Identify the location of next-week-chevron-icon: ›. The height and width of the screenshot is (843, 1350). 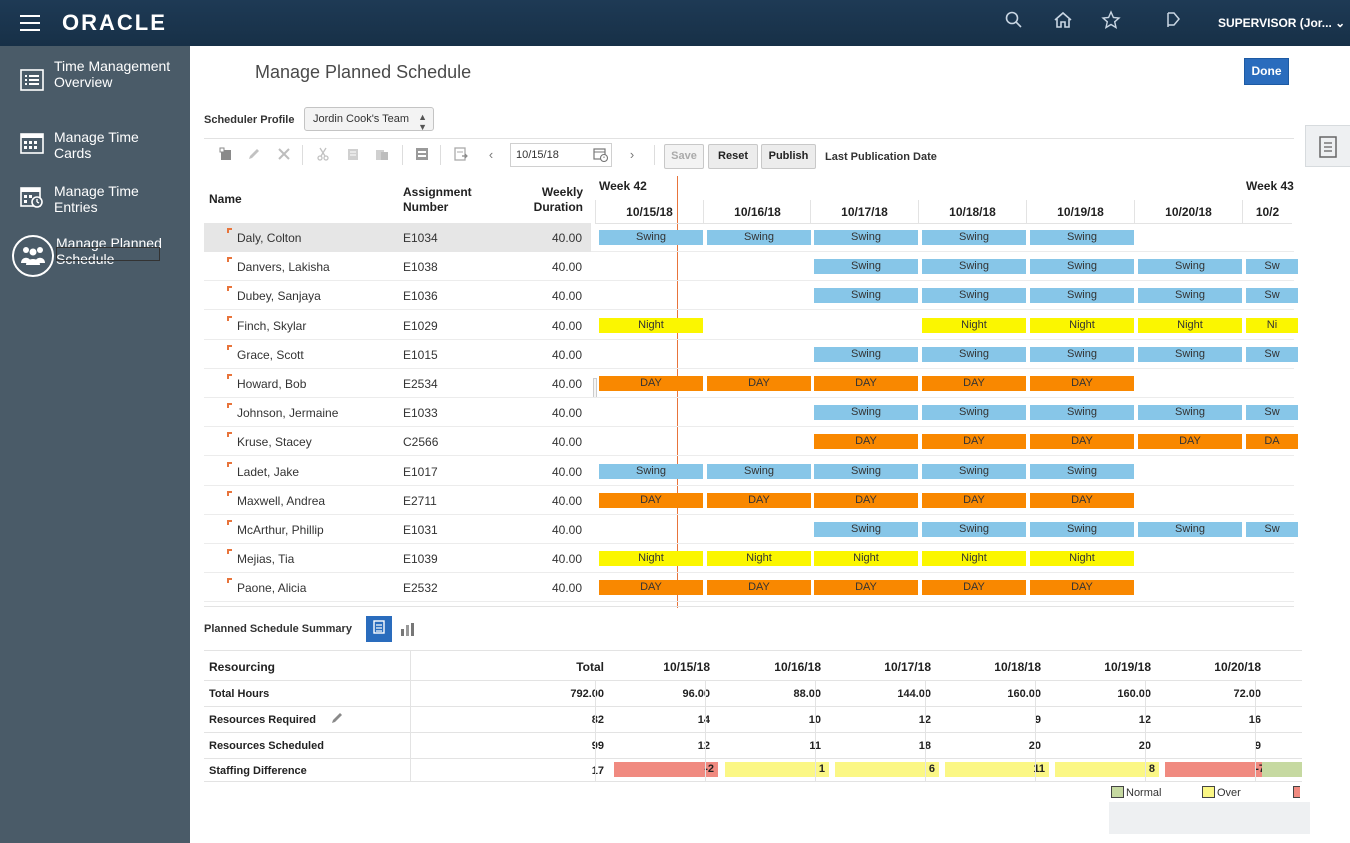
(632, 154).